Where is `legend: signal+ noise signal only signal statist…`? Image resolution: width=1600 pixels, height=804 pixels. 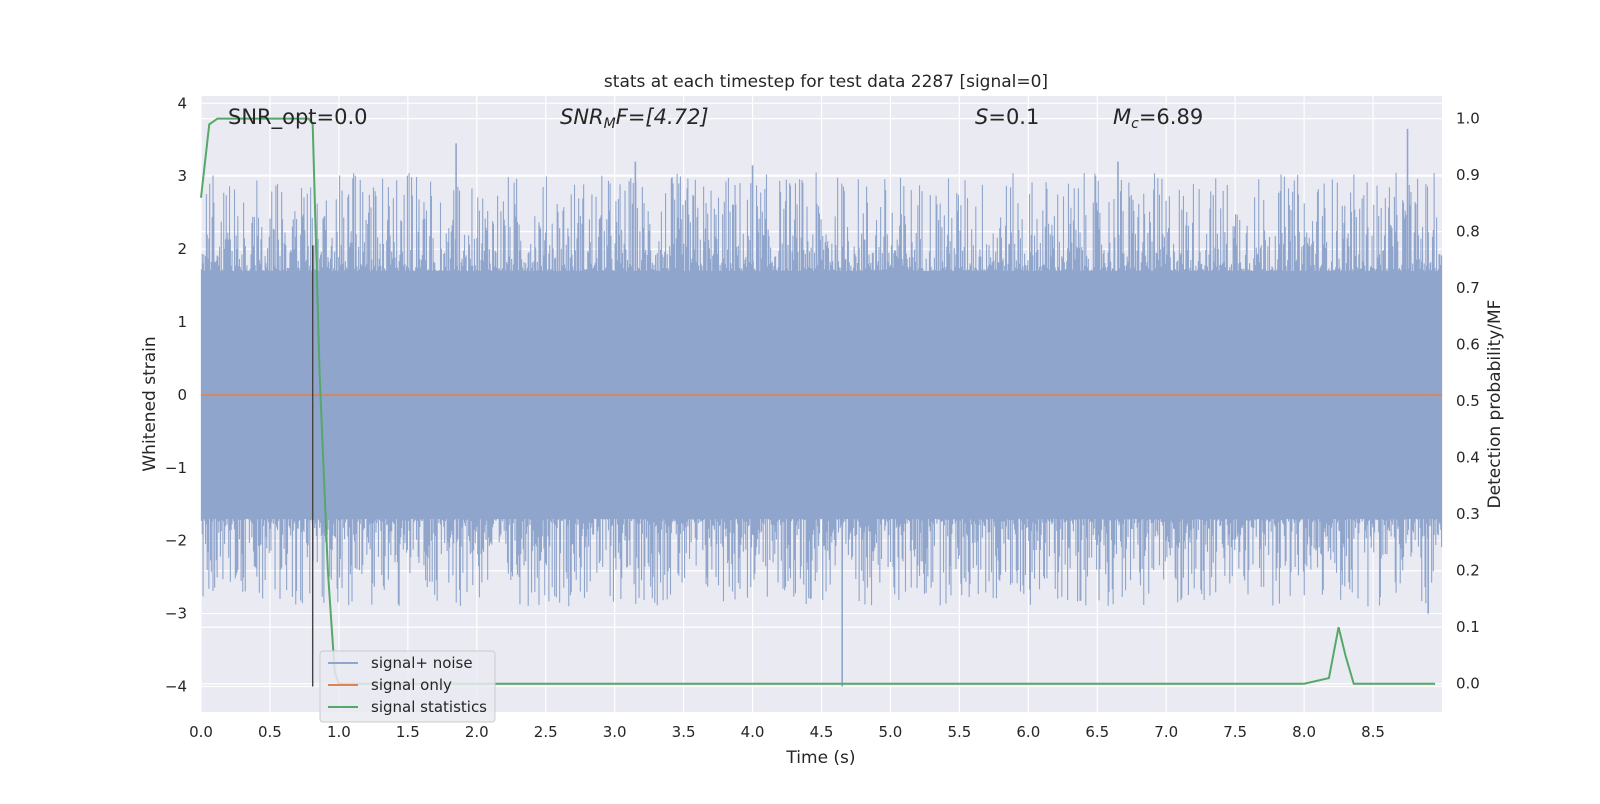
legend: signal+ noise signal only signal statist… is located at coordinates (407, 686).